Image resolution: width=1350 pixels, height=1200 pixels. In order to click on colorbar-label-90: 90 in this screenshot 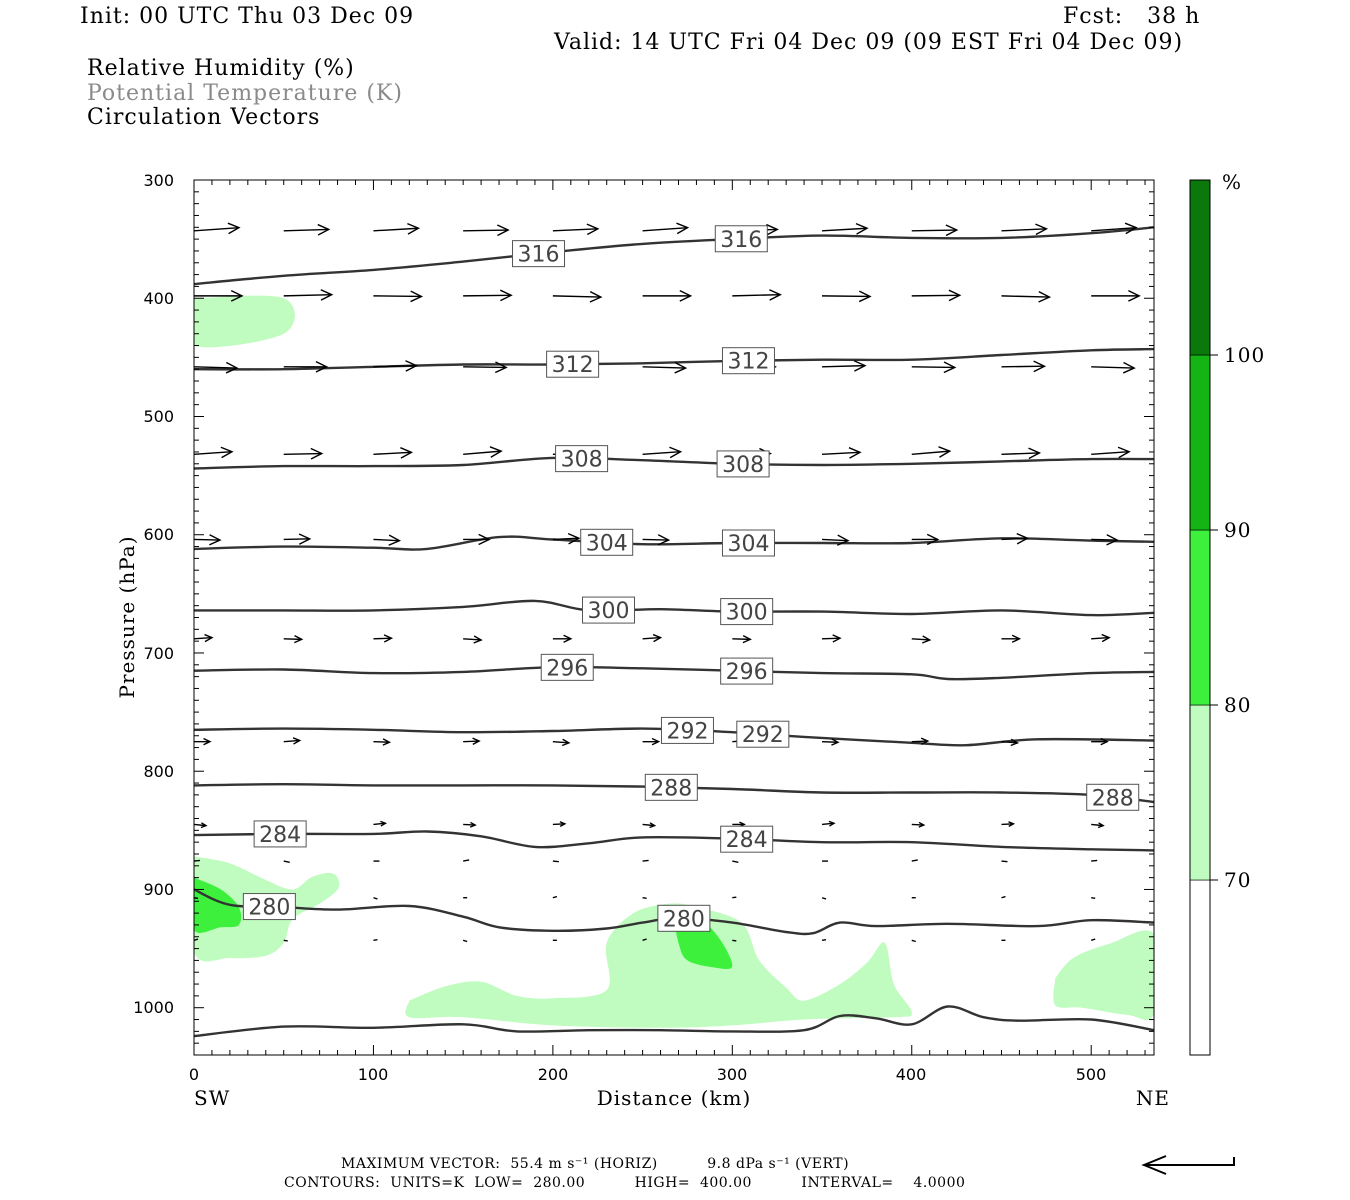, I will do `click(1237, 530)`.